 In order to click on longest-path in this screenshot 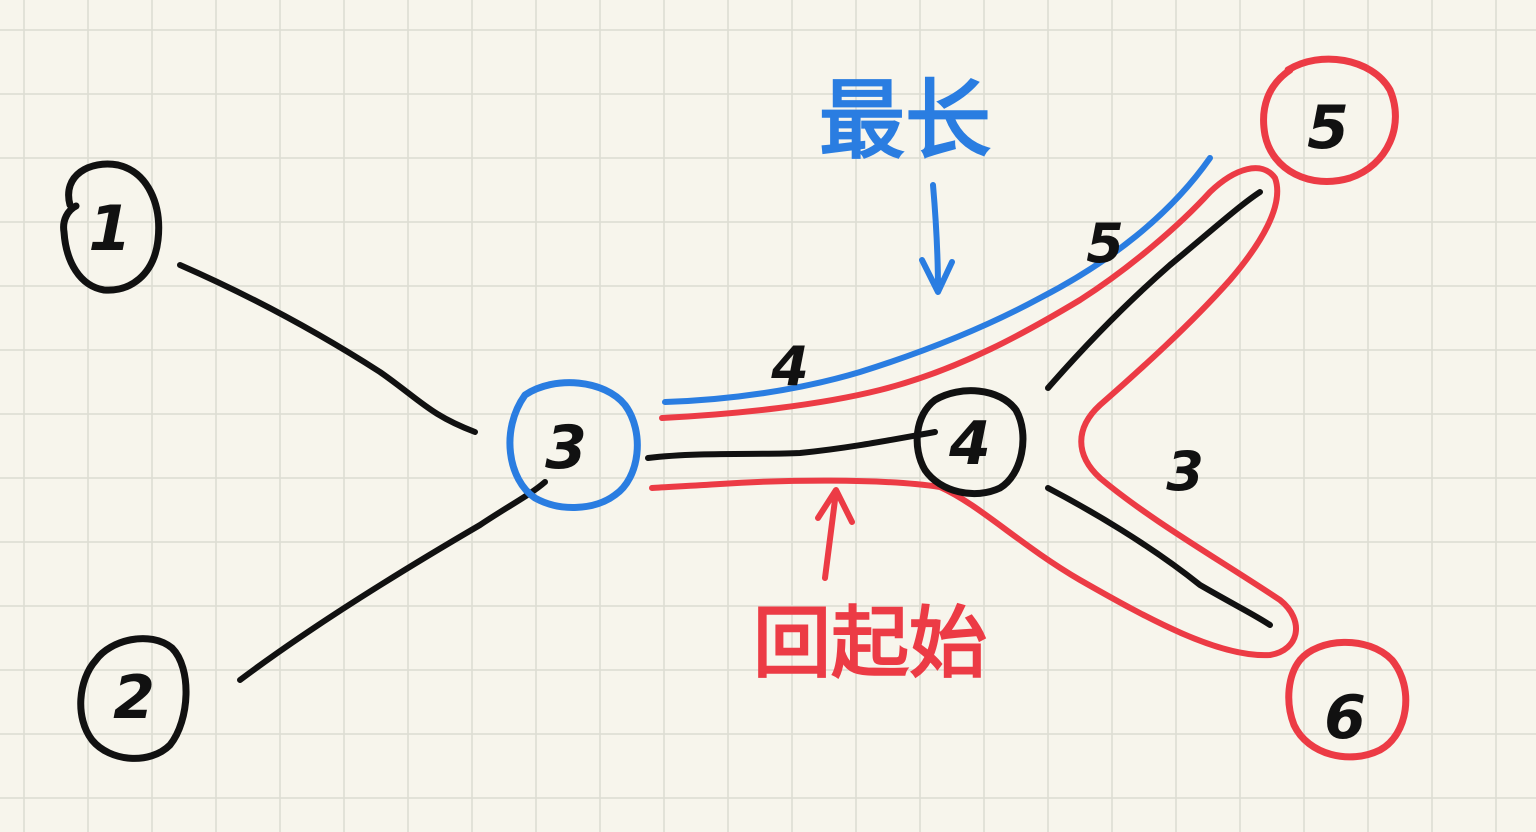, I will do `click(937, 280)`.